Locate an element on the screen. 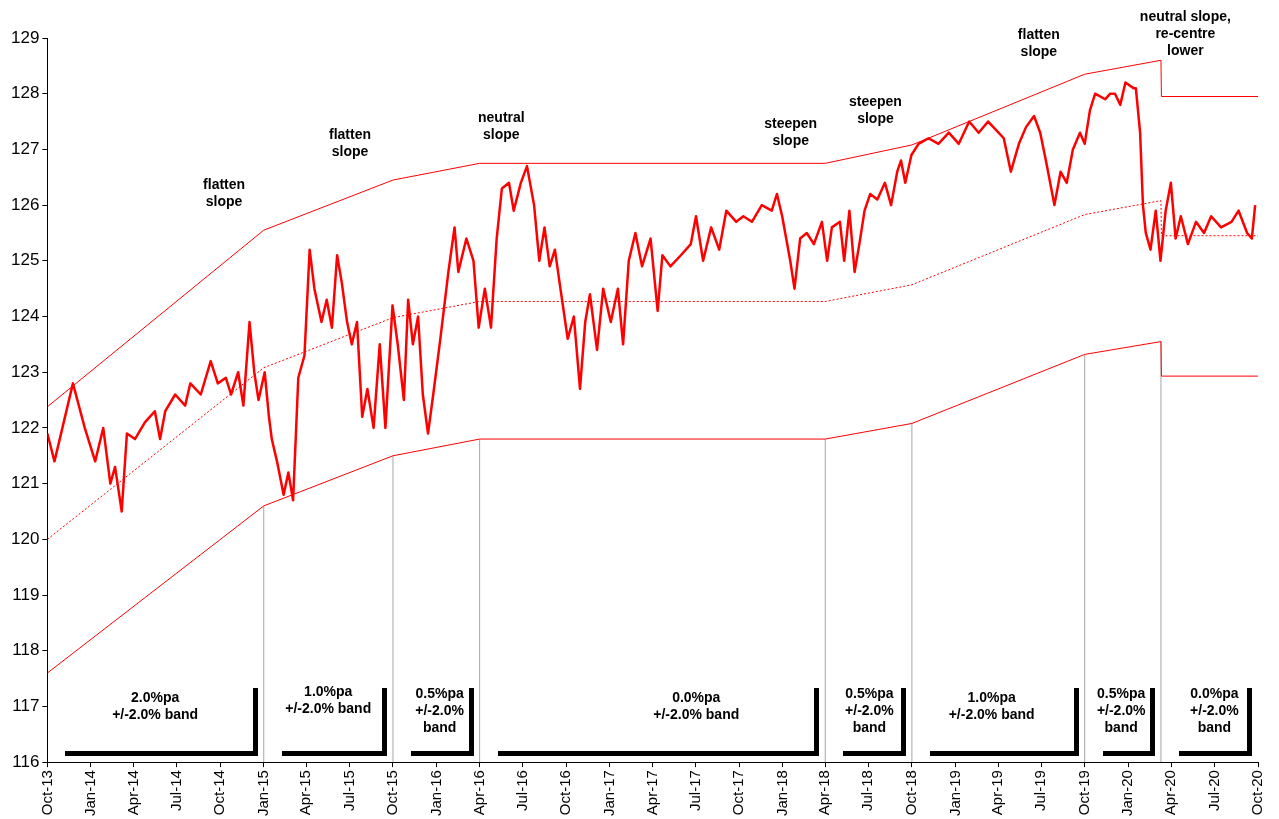  x-tick-label: Oct-20 is located at coordinates (1257, 793).